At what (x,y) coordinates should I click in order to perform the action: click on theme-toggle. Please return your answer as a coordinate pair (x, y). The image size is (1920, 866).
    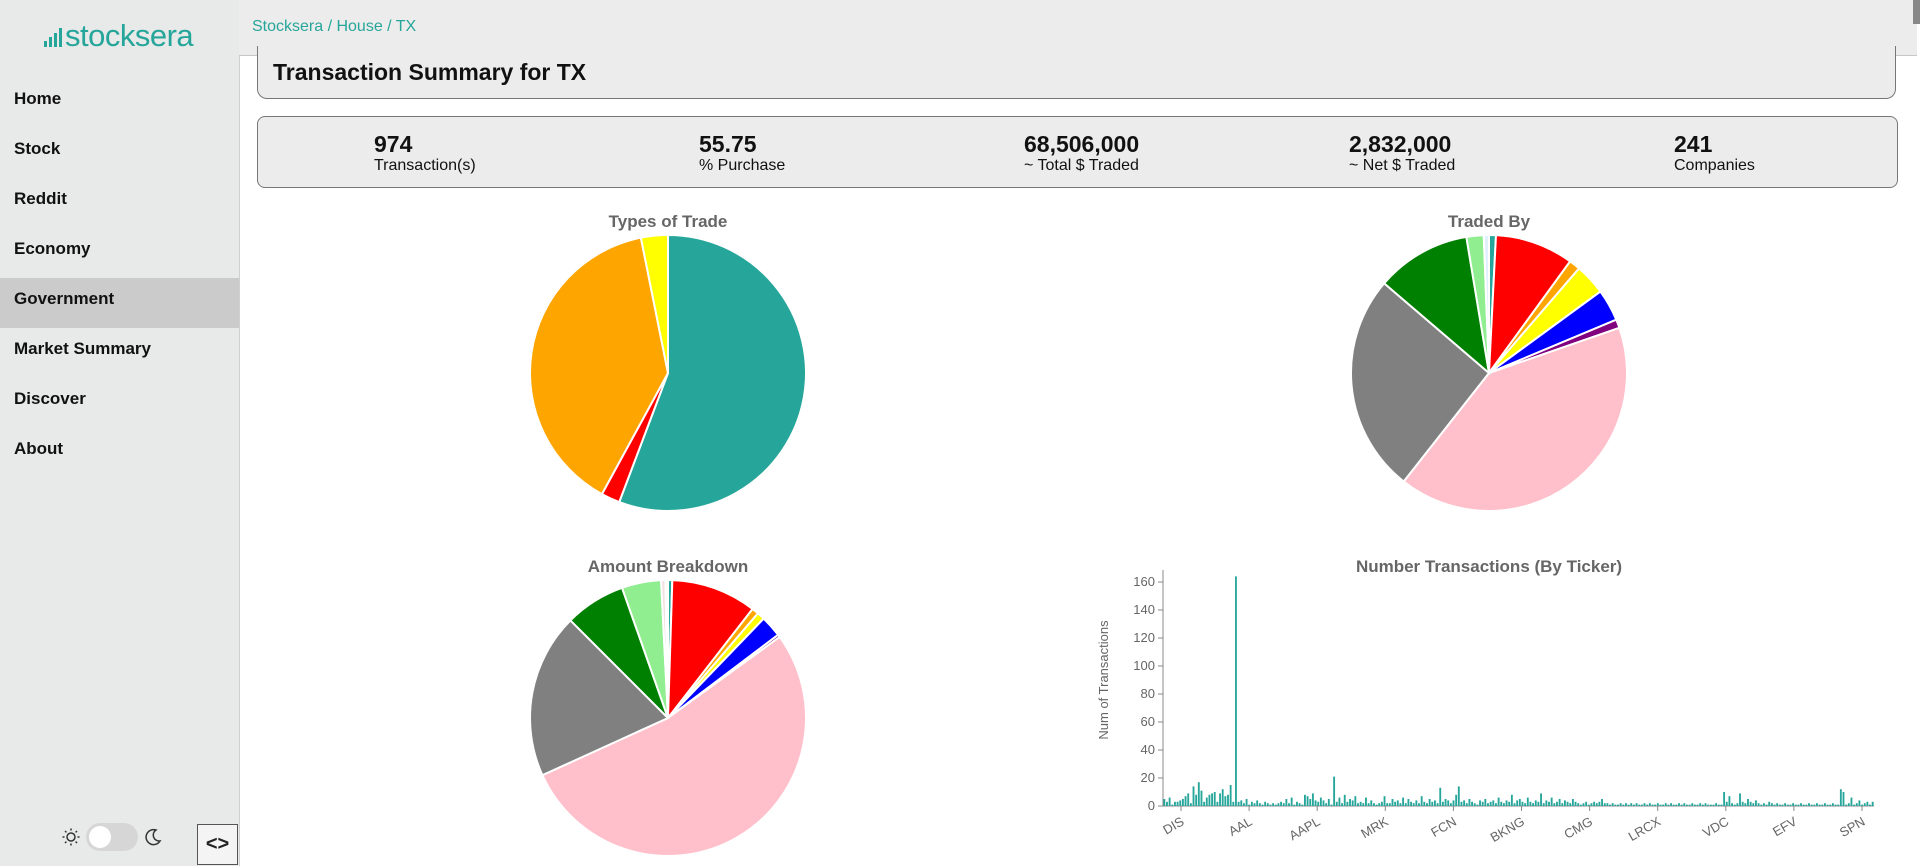
    Looking at the image, I should click on (112, 837).